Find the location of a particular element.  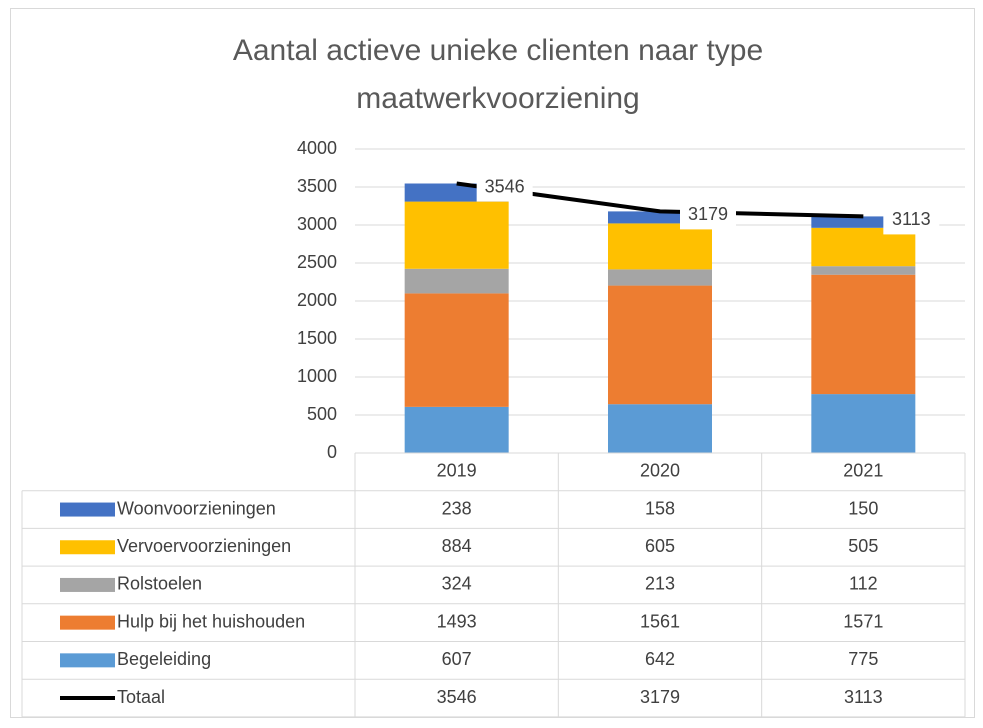

legend-label: Begeleiding is located at coordinates (164, 659).